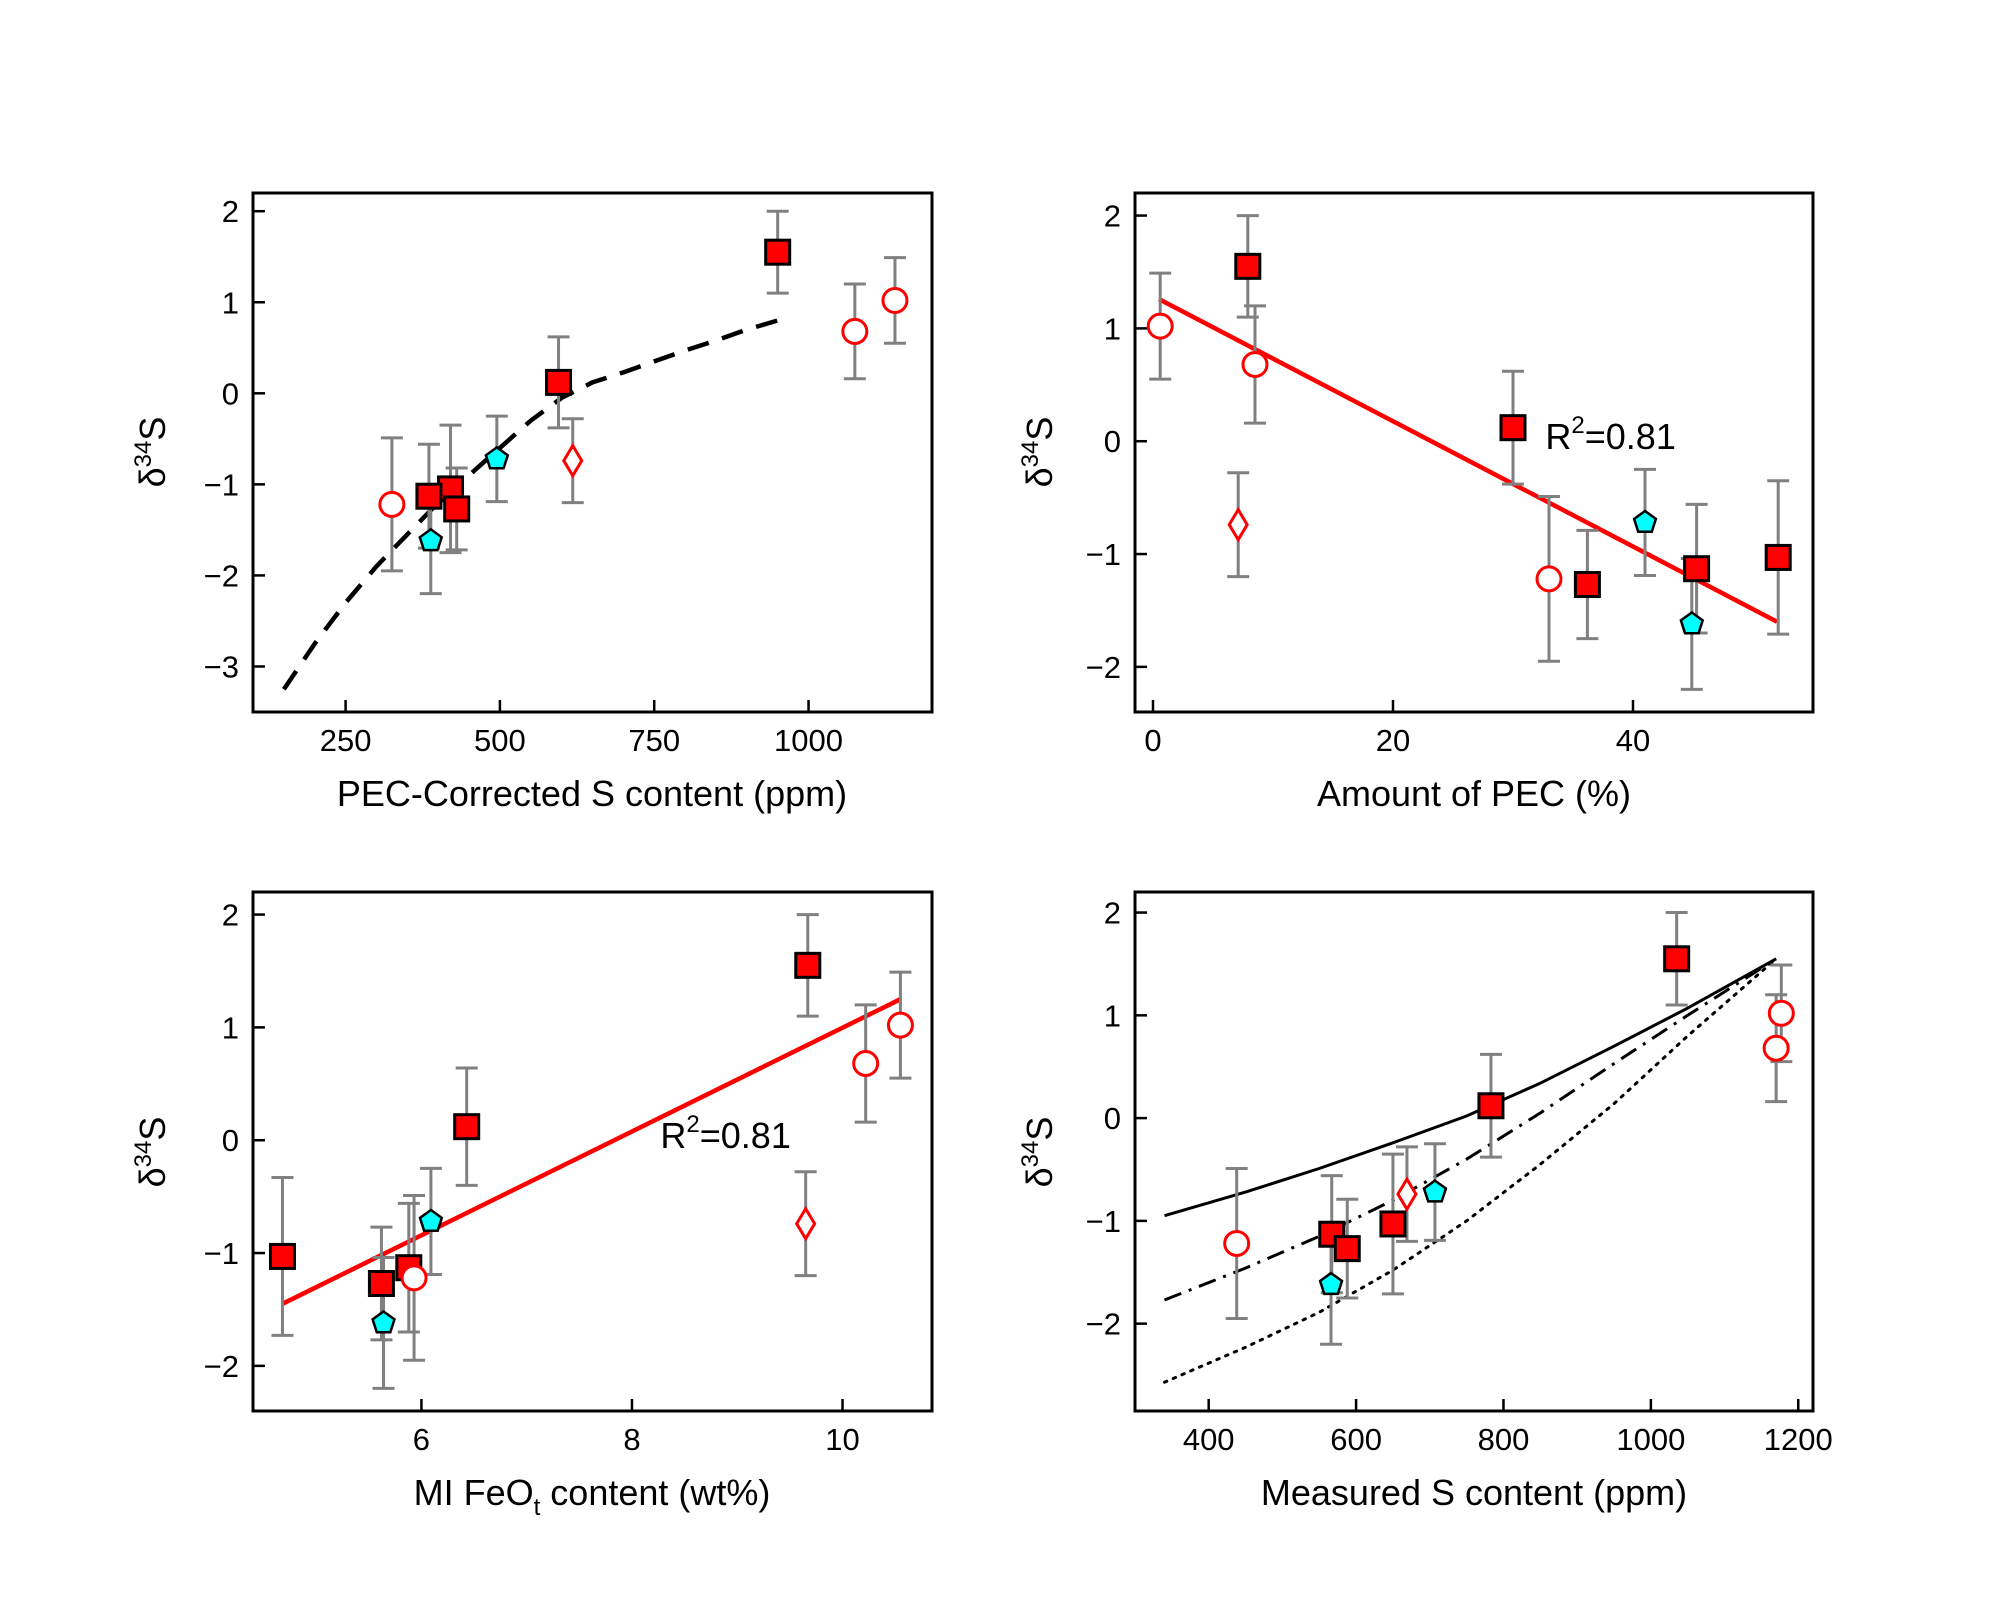 The image size is (1999, 1600). Describe the element at coordinates (500, 740) in the screenshot. I see `x-tick-label-top-left: 500` at that location.